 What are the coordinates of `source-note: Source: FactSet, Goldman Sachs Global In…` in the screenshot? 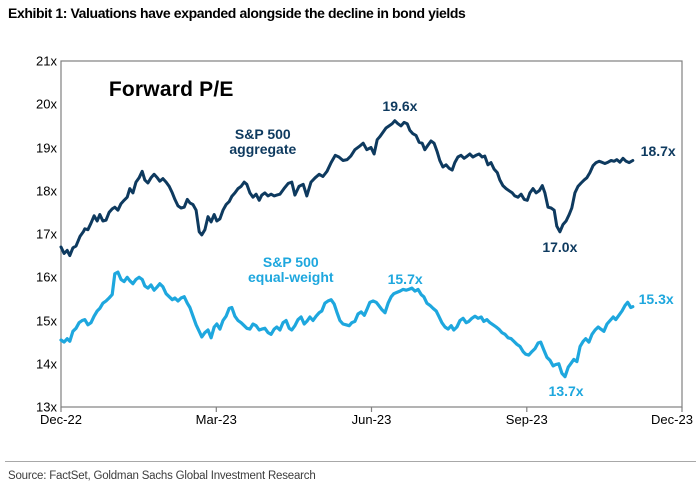 It's located at (162, 476).